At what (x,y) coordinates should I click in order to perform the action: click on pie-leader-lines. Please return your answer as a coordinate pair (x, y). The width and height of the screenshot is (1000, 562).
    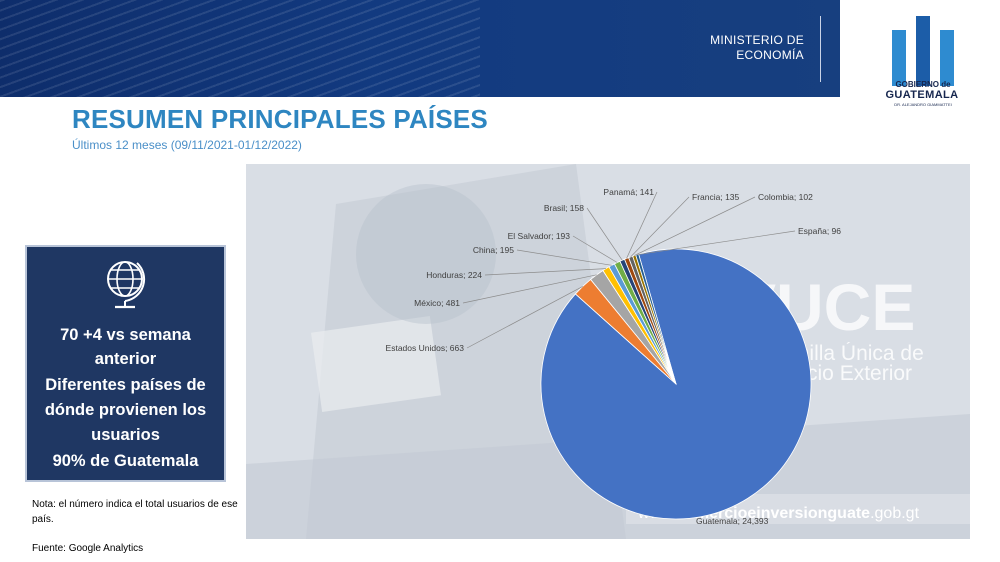
    Looking at the image, I should click on (629, 270).